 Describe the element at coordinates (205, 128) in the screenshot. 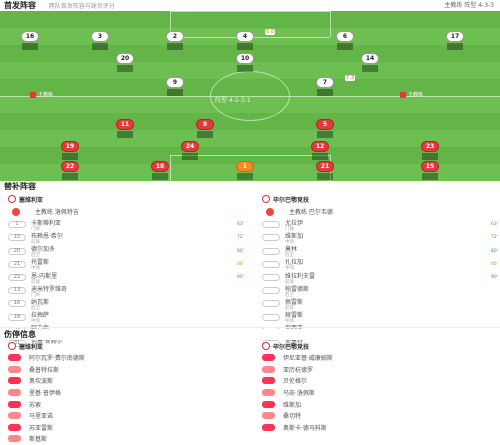

I see `player-bottom-2: 8` at that location.